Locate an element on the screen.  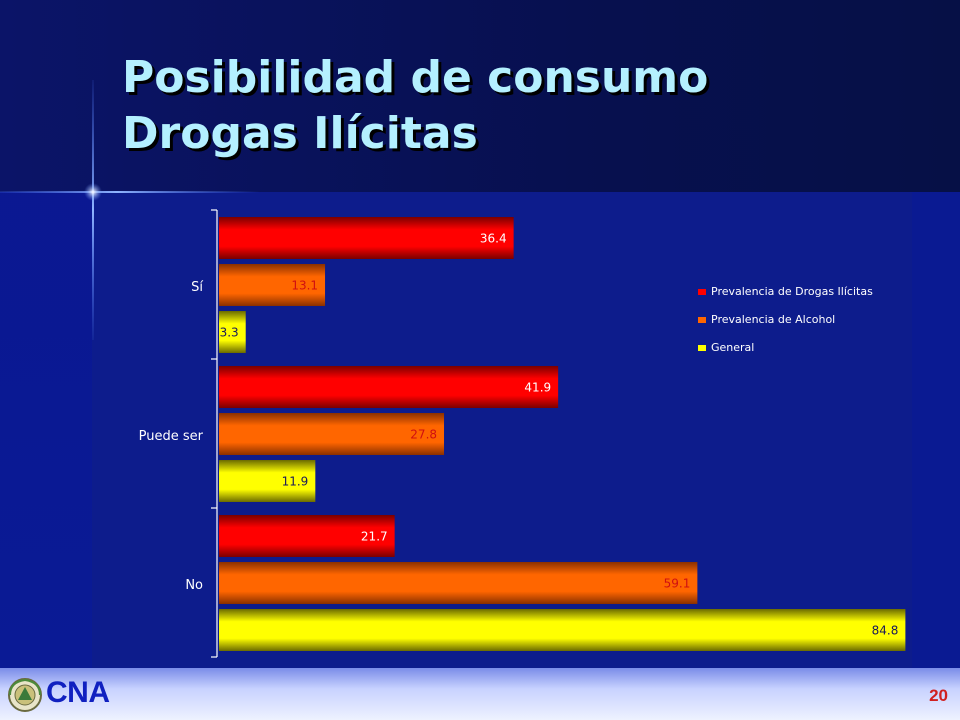
legend-label: Prevalencia de Drogas Ilícitas is located at coordinates (792, 291).